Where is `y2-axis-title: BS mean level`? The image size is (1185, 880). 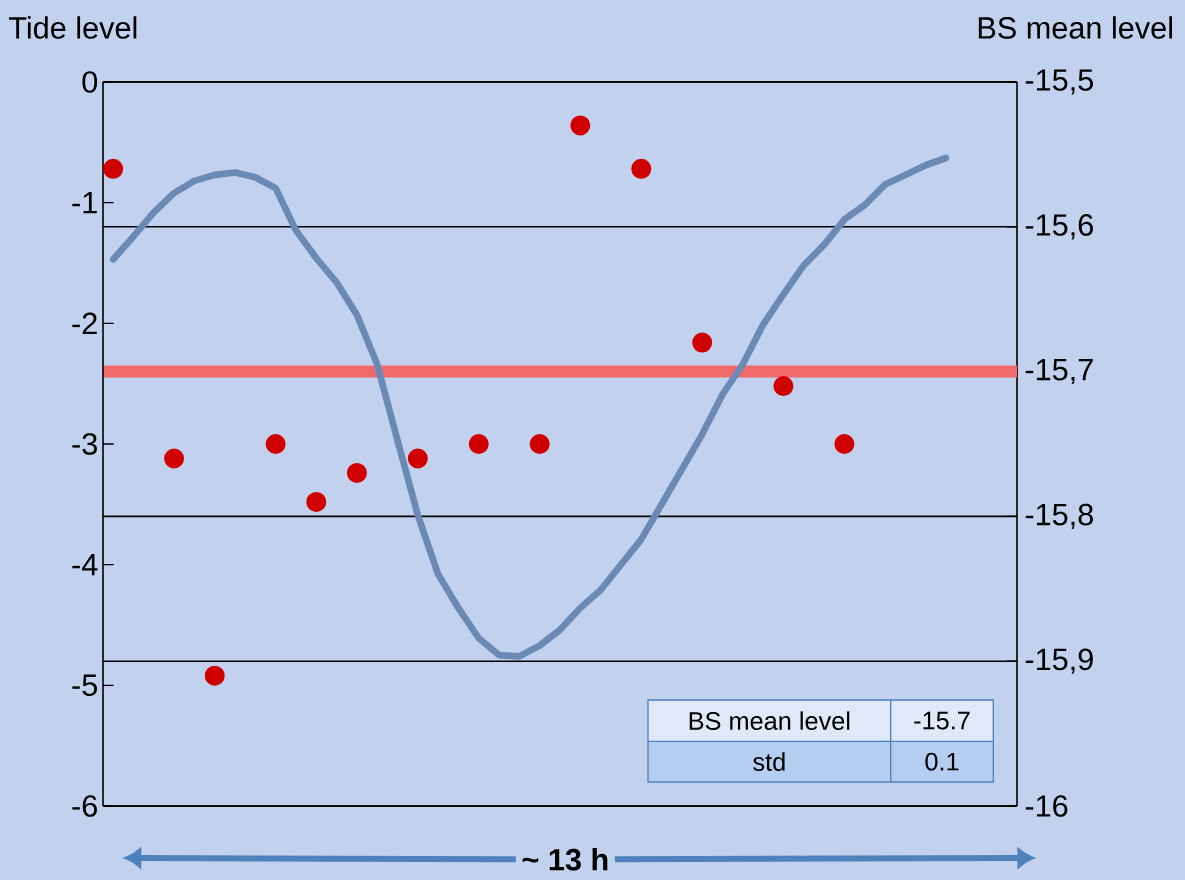
y2-axis-title: BS mean level is located at coordinates (1075, 27).